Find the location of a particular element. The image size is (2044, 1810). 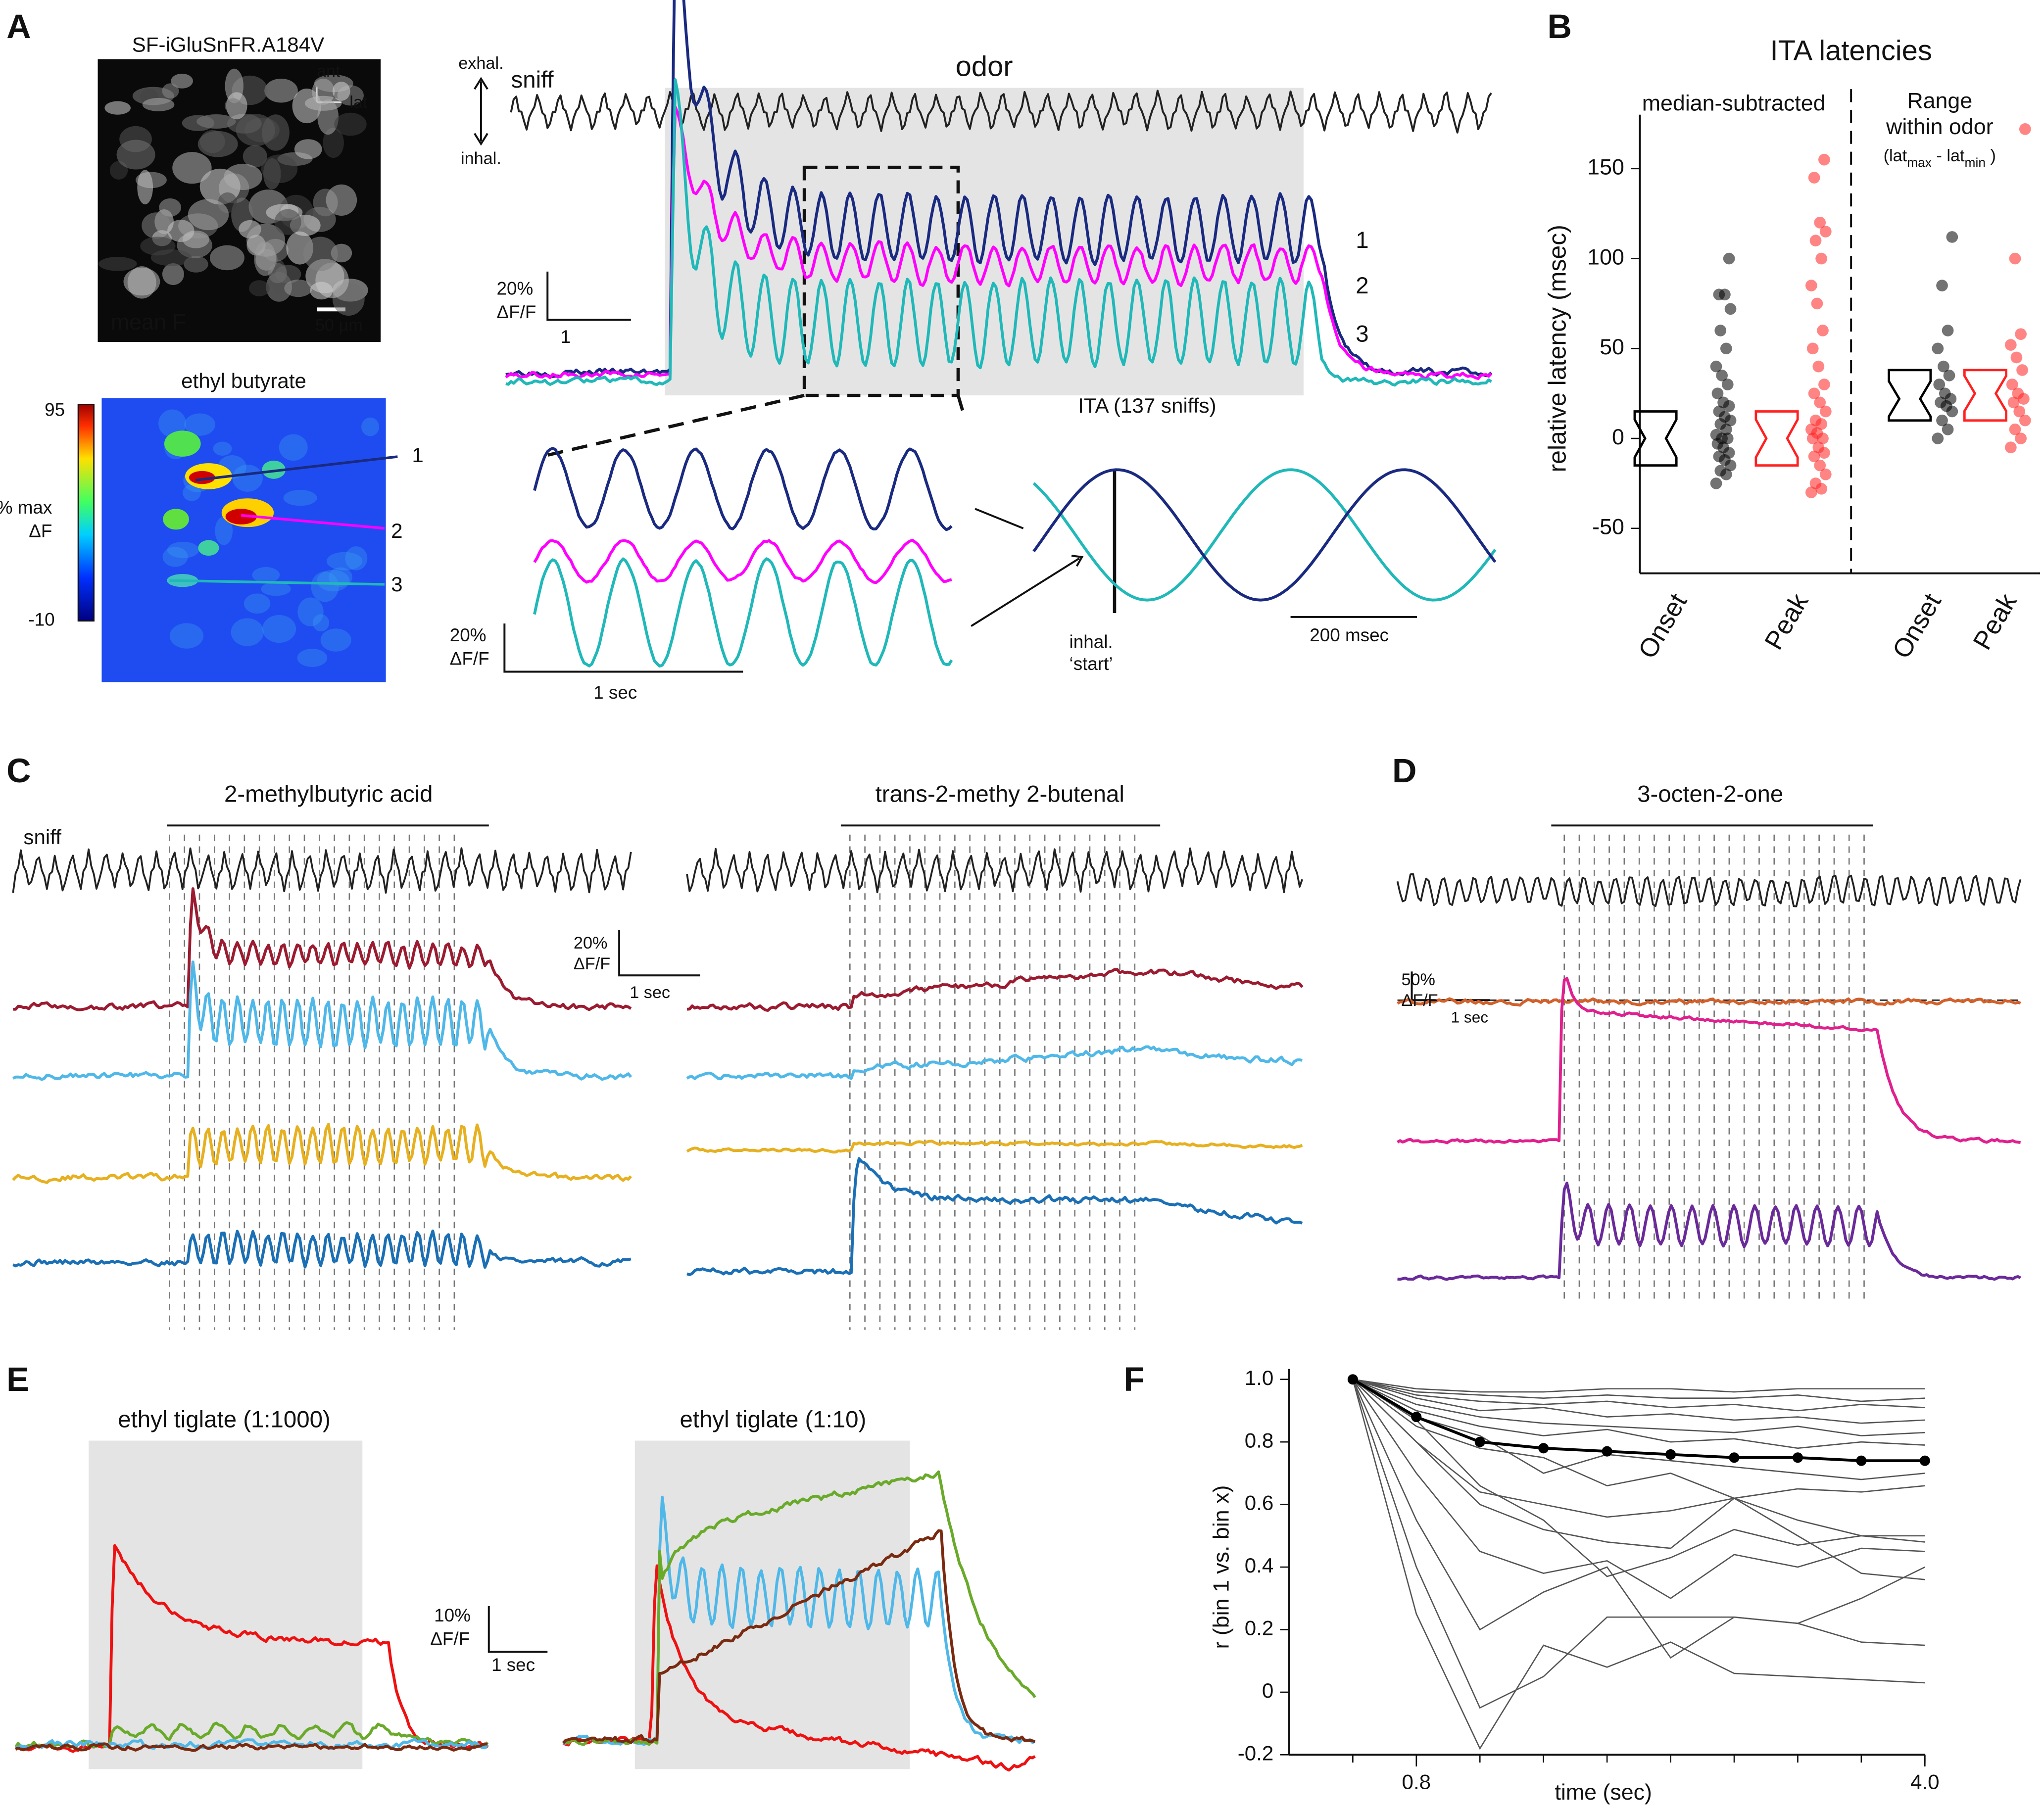

label: 1 is located at coordinates (417, 455).